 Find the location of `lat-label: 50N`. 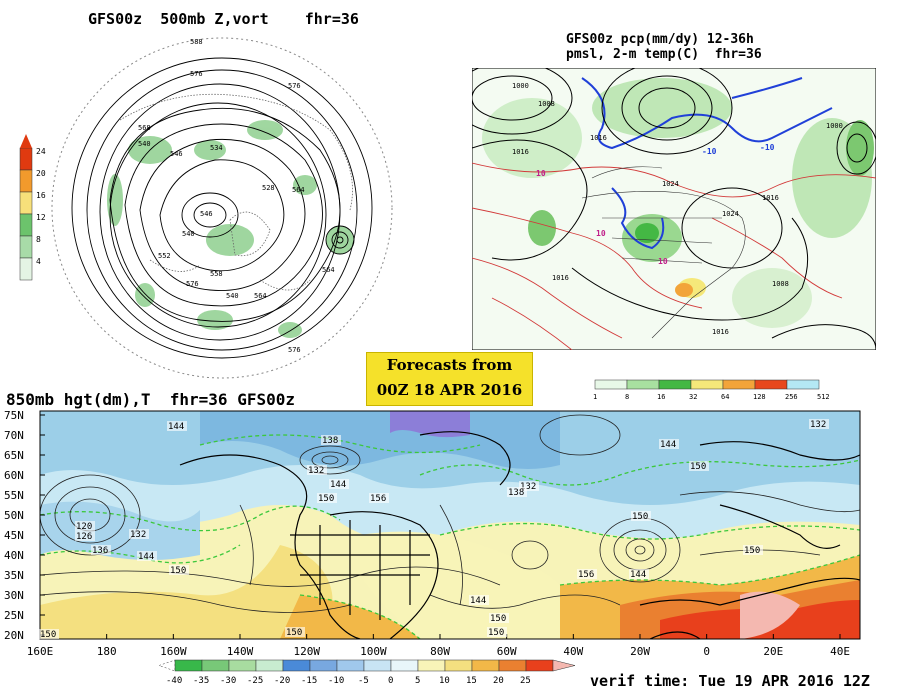

lat-label: 50N is located at coordinates (14, 515).